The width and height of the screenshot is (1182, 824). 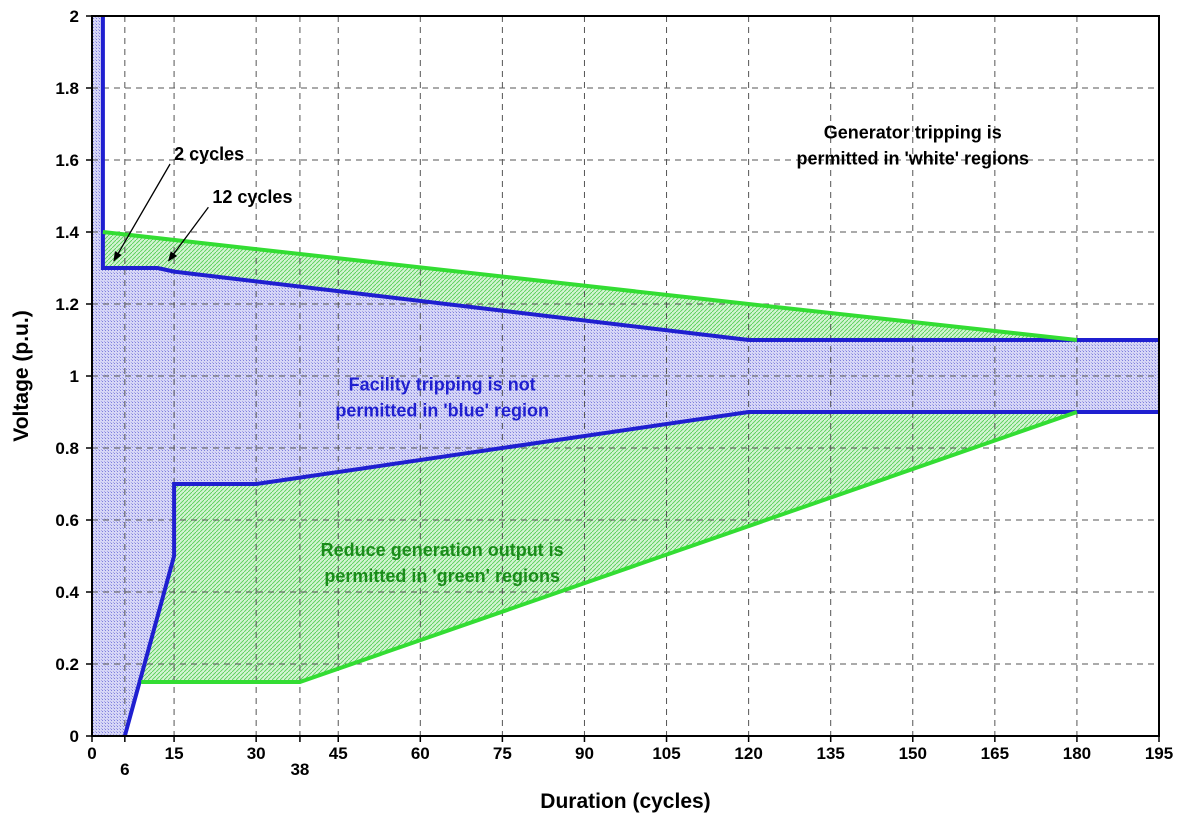 What do you see at coordinates (1159, 753) in the screenshot?
I see `x-tick-label-15: 195` at bounding box center [1159, 753].